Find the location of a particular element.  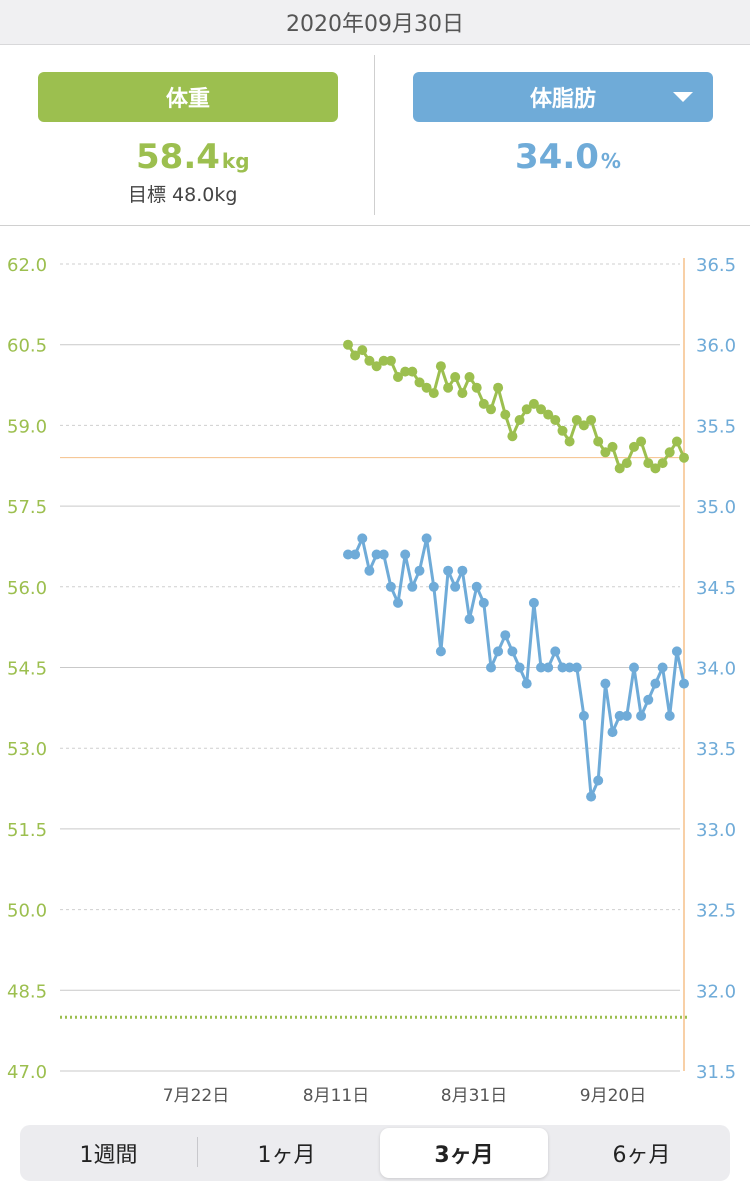

body-fat-dropdown-button: 体脂肪 is located at coordinates (563, 97).